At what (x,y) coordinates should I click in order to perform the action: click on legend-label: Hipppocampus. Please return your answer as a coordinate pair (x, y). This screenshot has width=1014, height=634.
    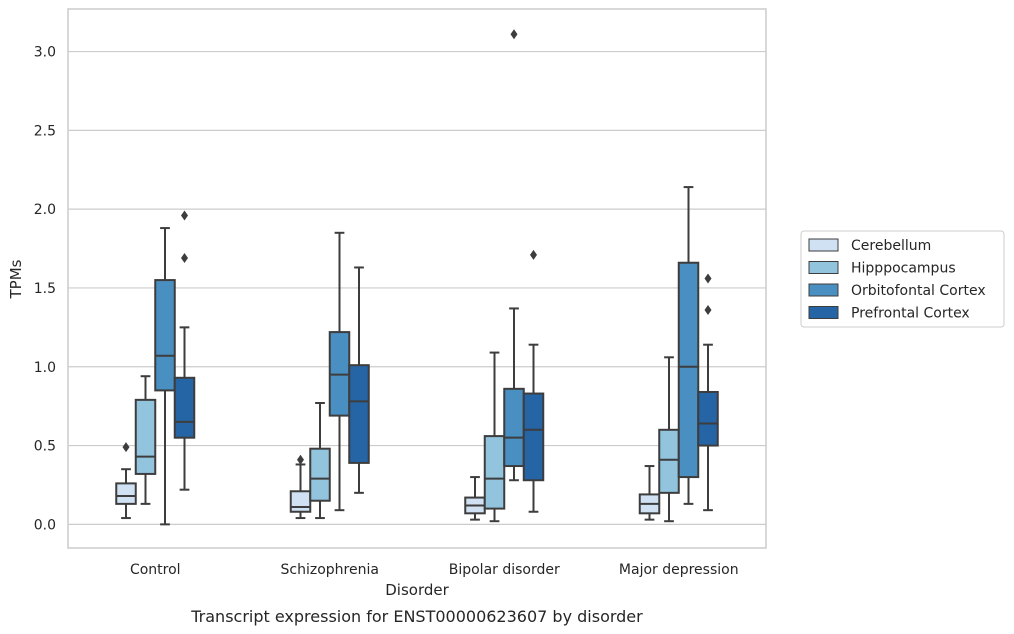
    Looking at the image, I should click on (903, 269).